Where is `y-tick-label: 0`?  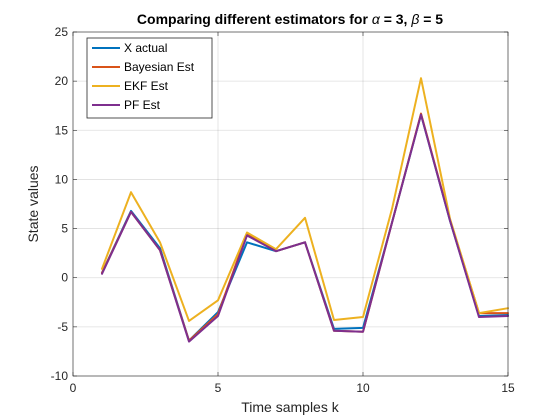 y-tick-label: 0 is located at coordinates (64, 278).